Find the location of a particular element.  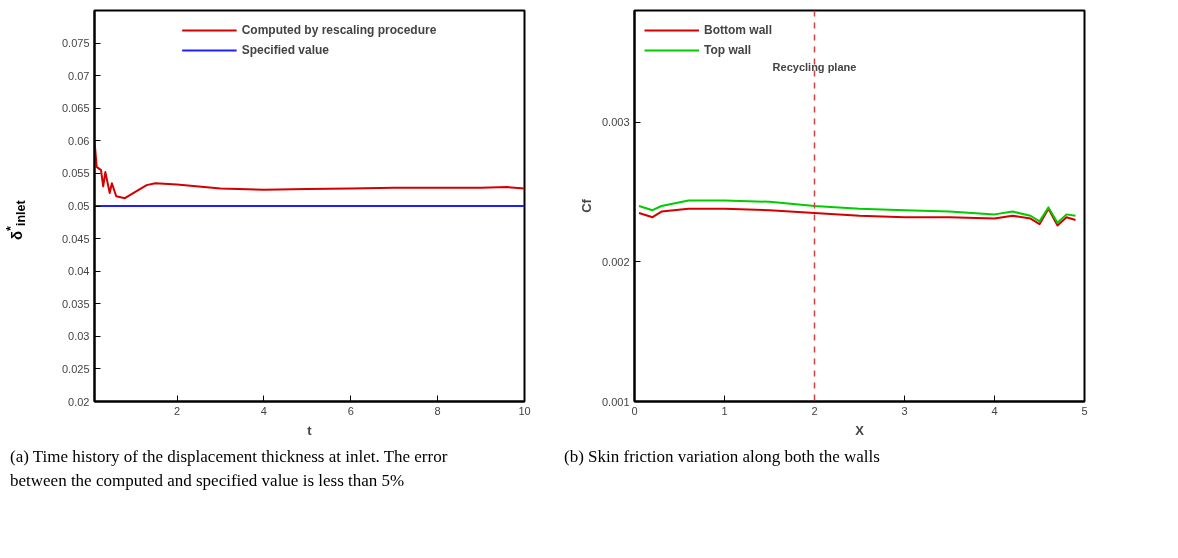

legend-label: Specified value is located at coordinates (285, 50).